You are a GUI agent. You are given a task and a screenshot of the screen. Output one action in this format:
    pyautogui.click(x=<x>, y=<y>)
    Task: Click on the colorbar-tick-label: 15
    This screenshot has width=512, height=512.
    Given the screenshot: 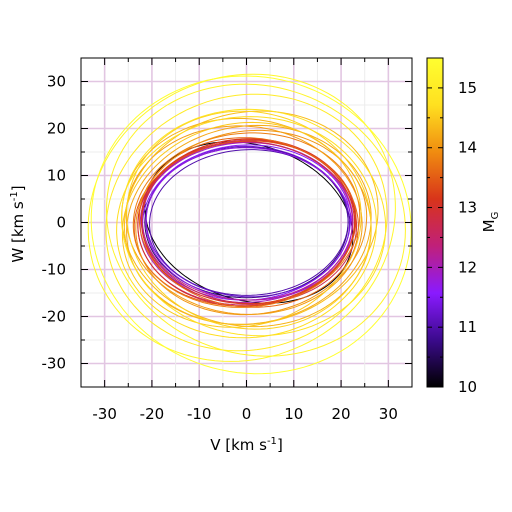 What is the action you would take?
    pyautogui.click(x=467, y=88)
    